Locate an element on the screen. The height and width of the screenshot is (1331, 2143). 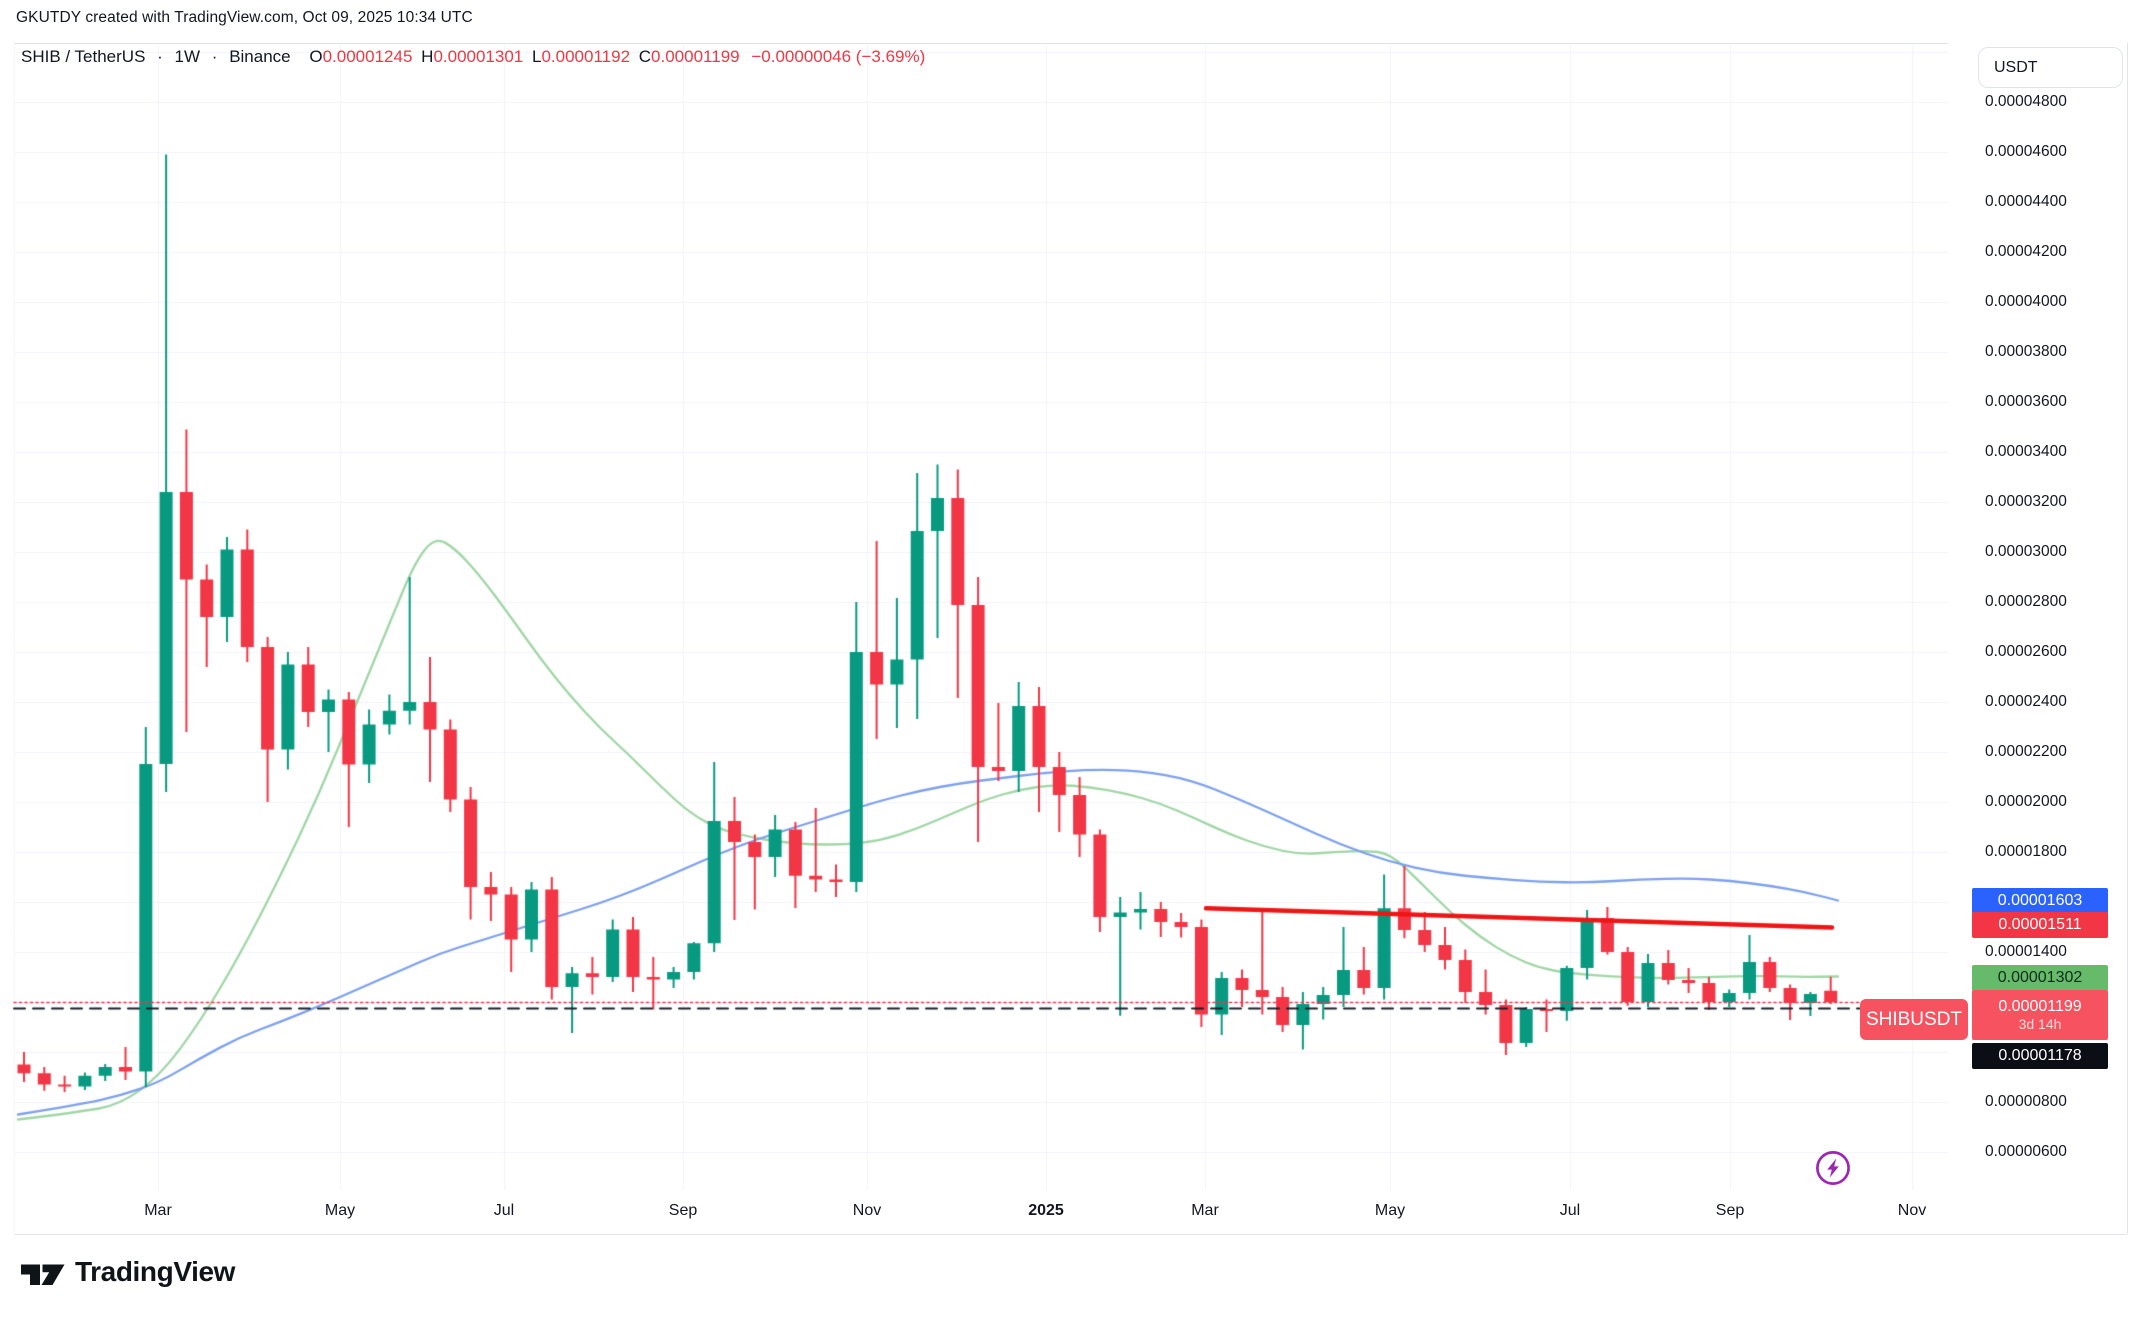
legend-close-label: C is located at coordinates (645, 56).